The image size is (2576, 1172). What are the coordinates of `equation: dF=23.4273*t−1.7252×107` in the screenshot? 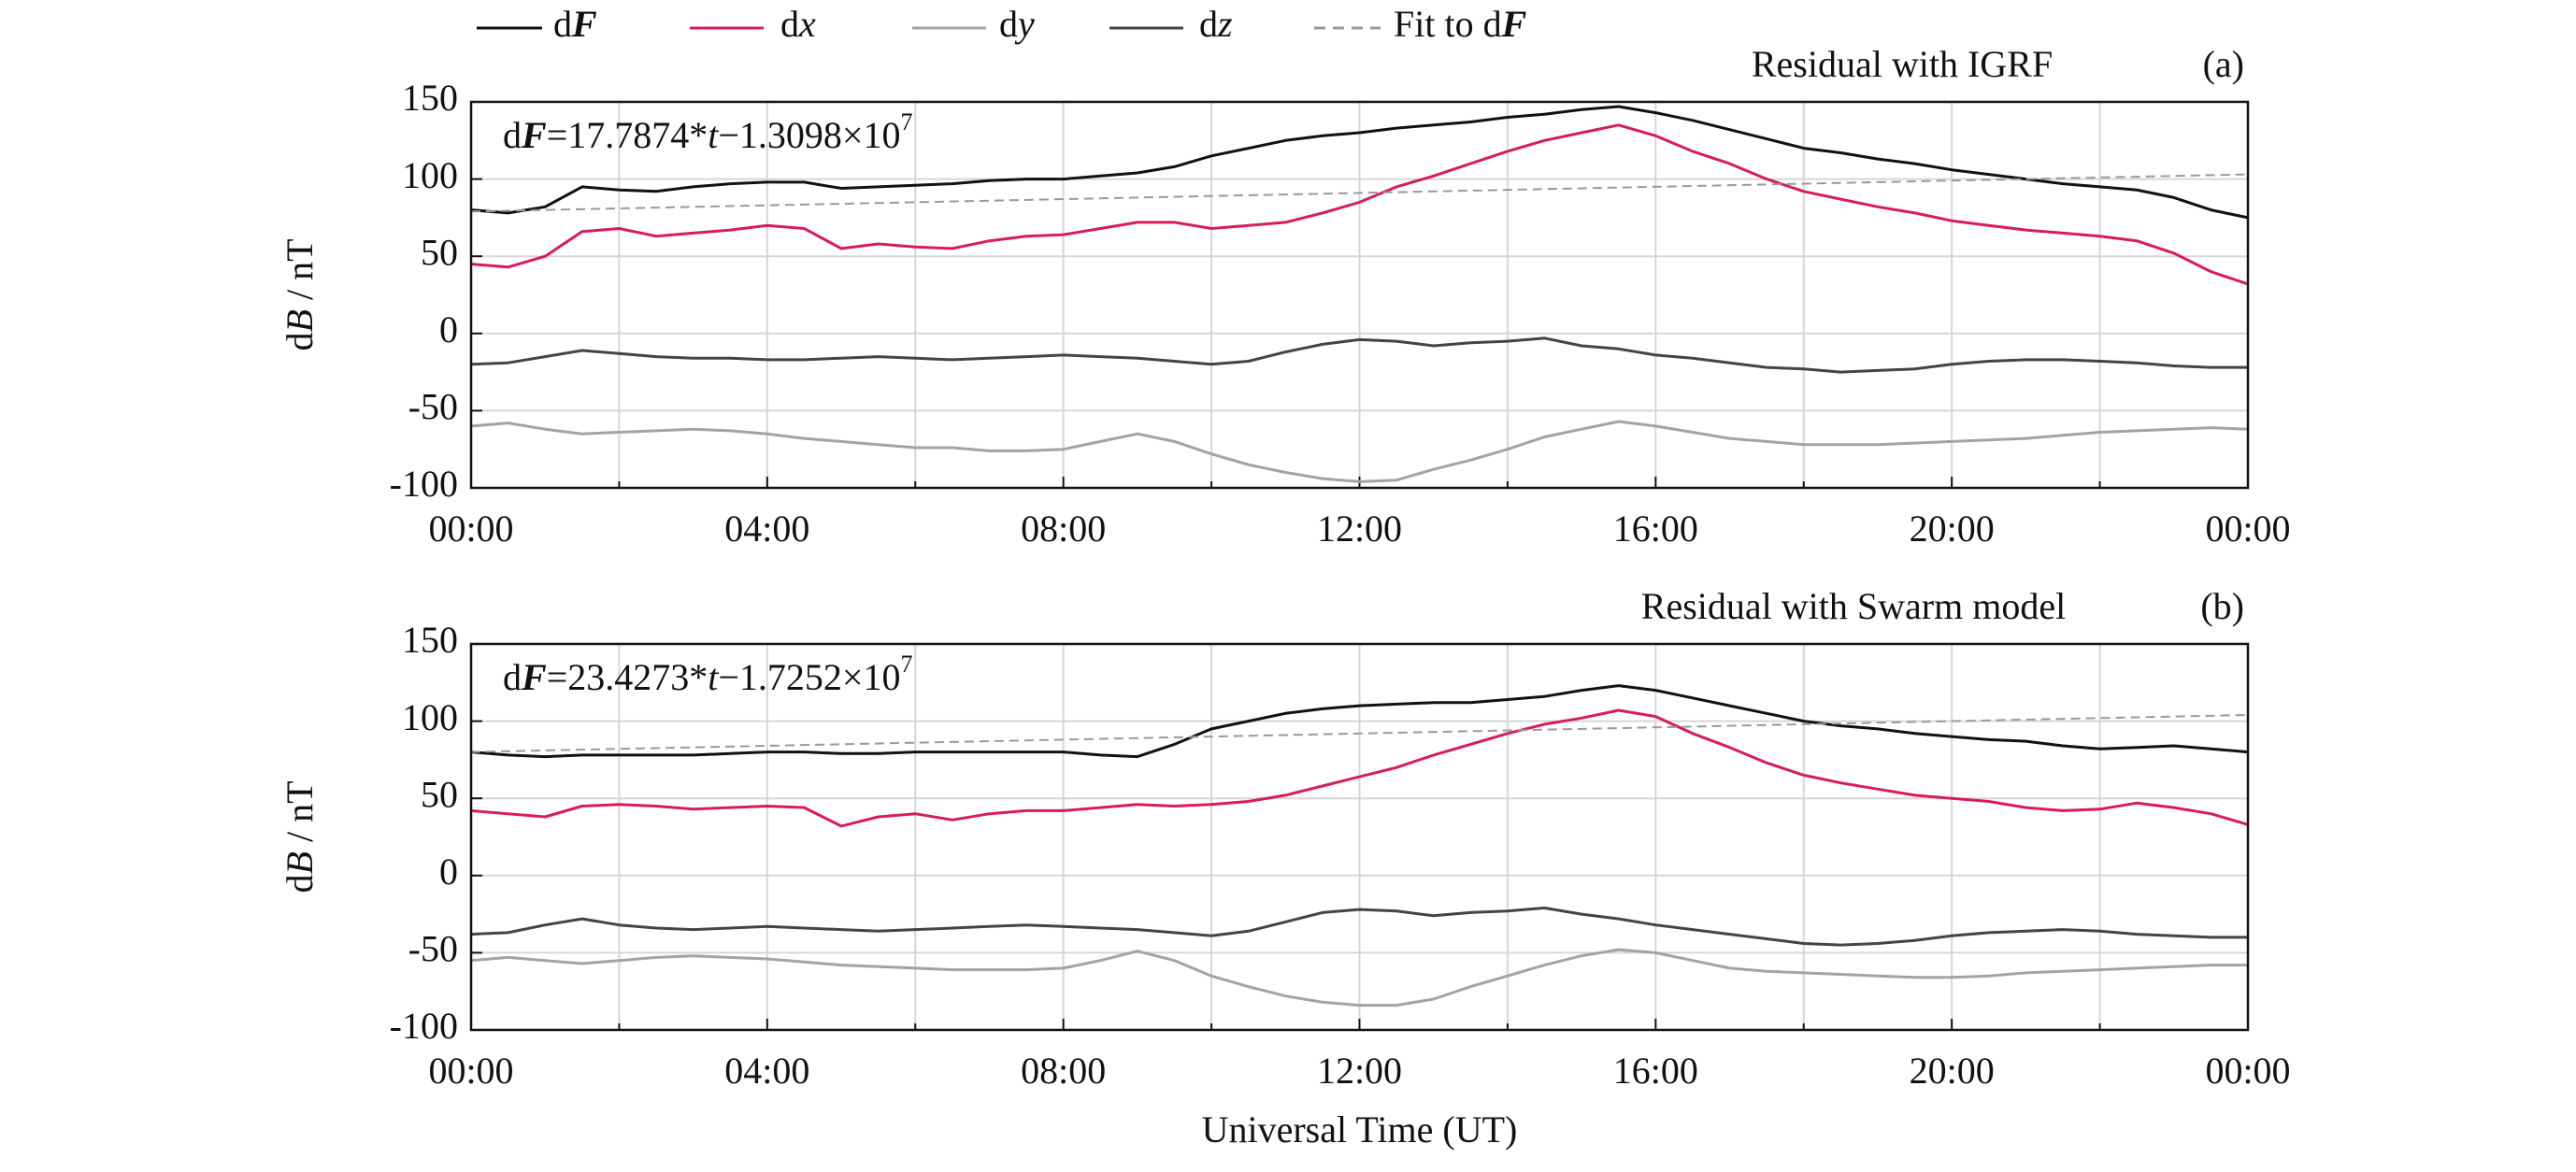 It's located at (708, 674).